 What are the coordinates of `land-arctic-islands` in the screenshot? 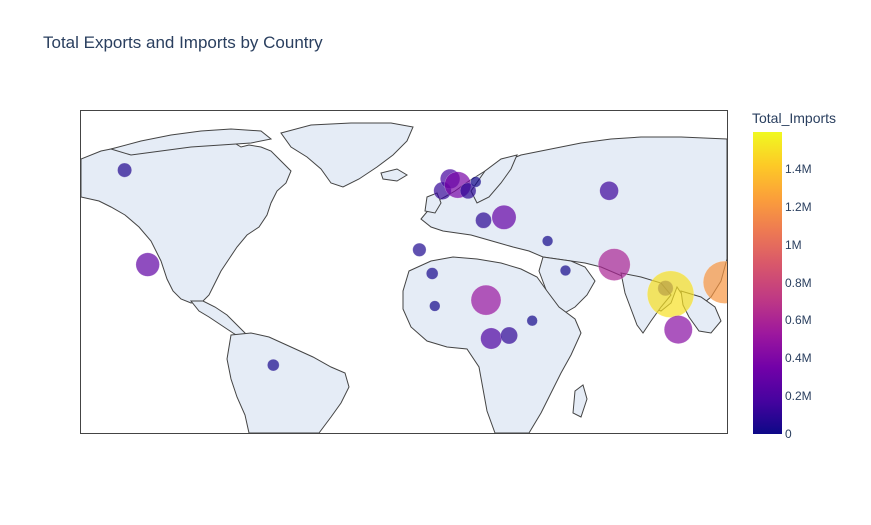 It's located at (191, 142).